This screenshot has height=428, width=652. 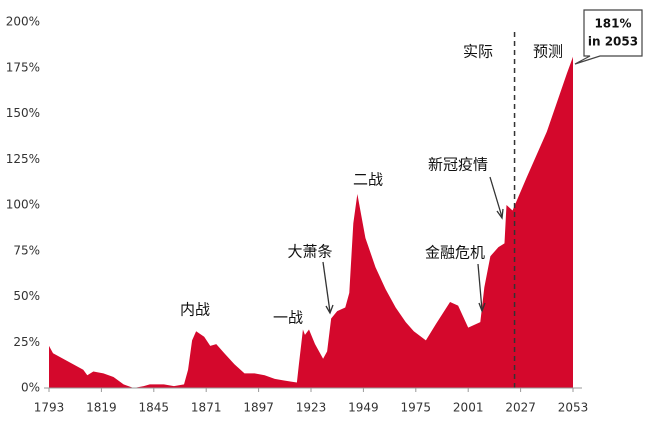 I want to click on annotation: 预测, so click(x=548, y=52).